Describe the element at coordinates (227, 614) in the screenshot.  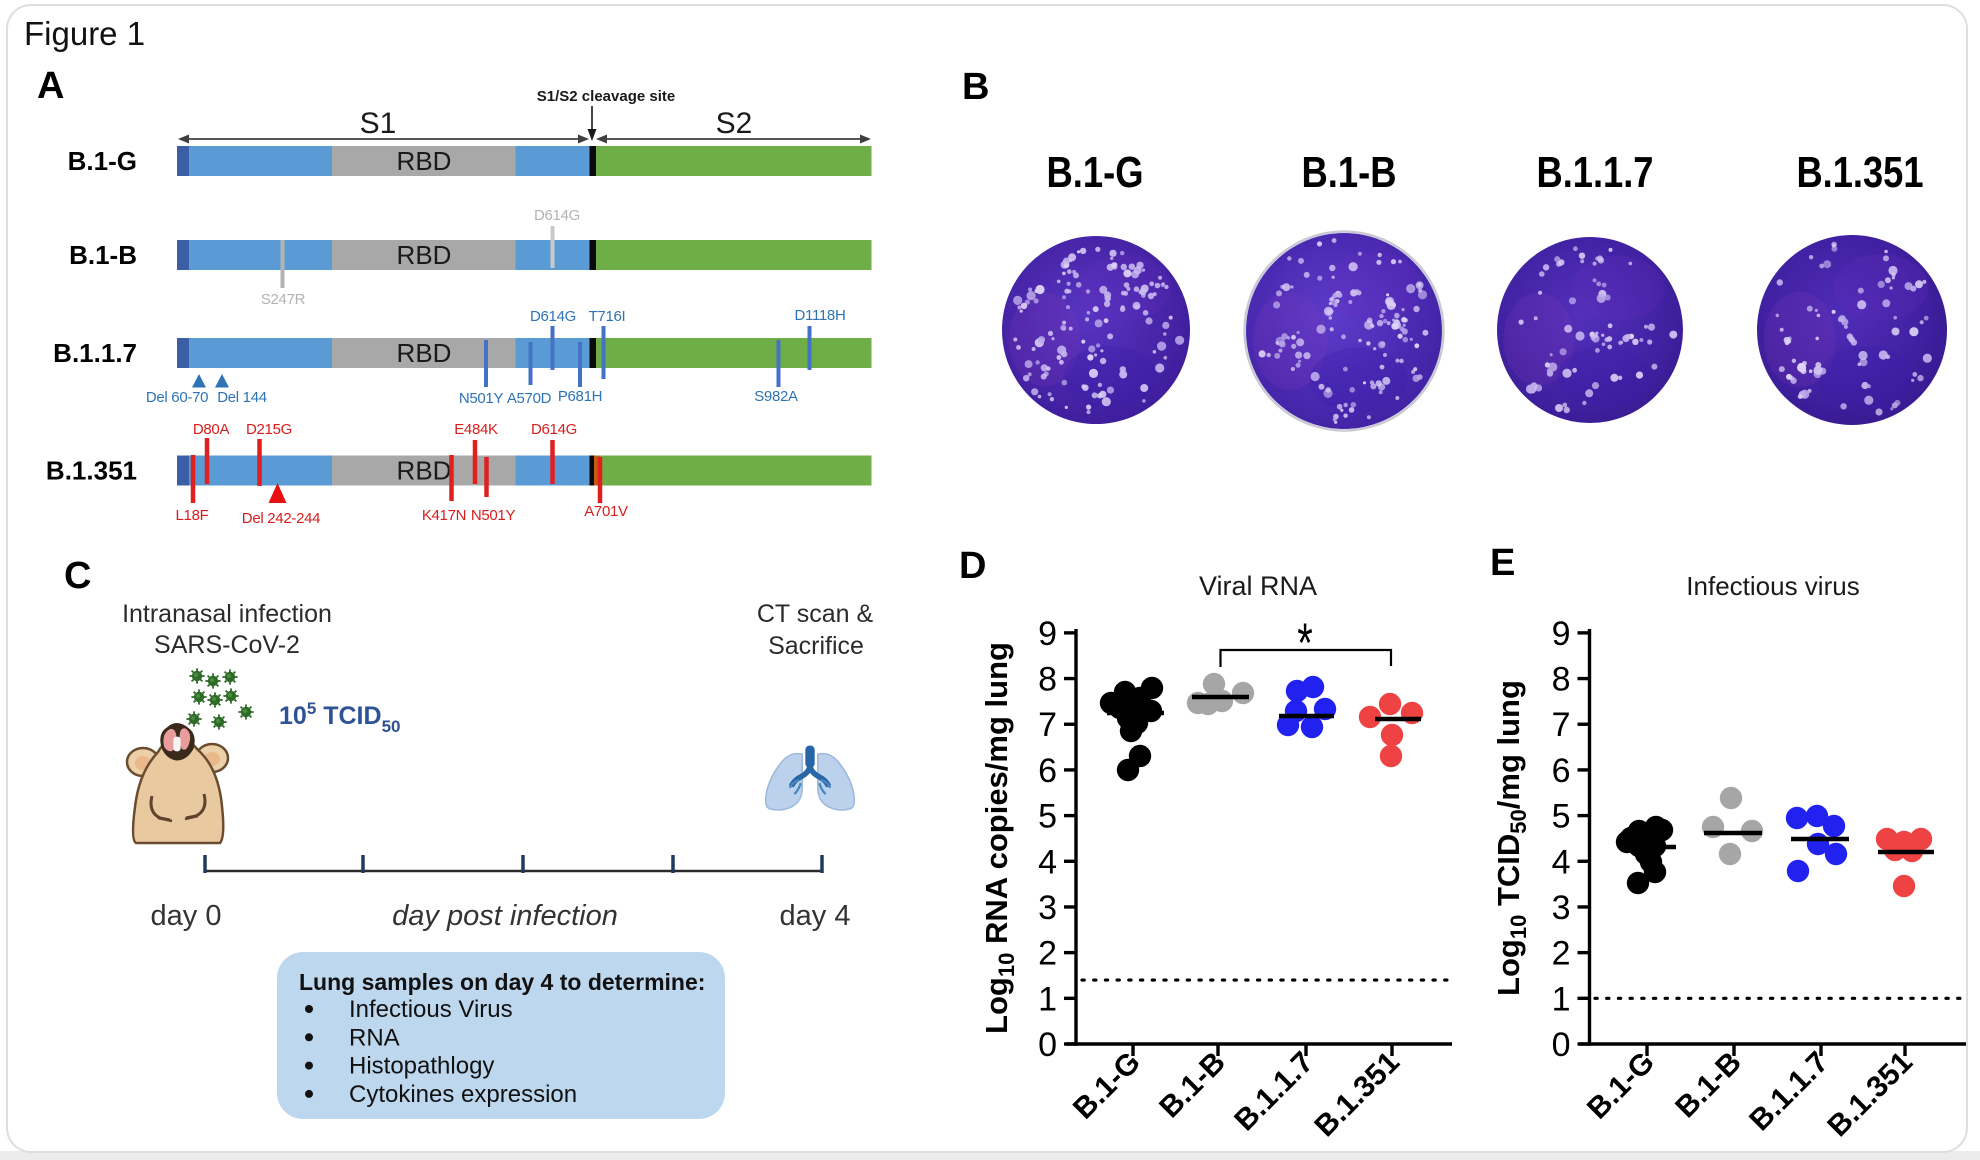
I see `svg-text: Intranasal infection` at that location.